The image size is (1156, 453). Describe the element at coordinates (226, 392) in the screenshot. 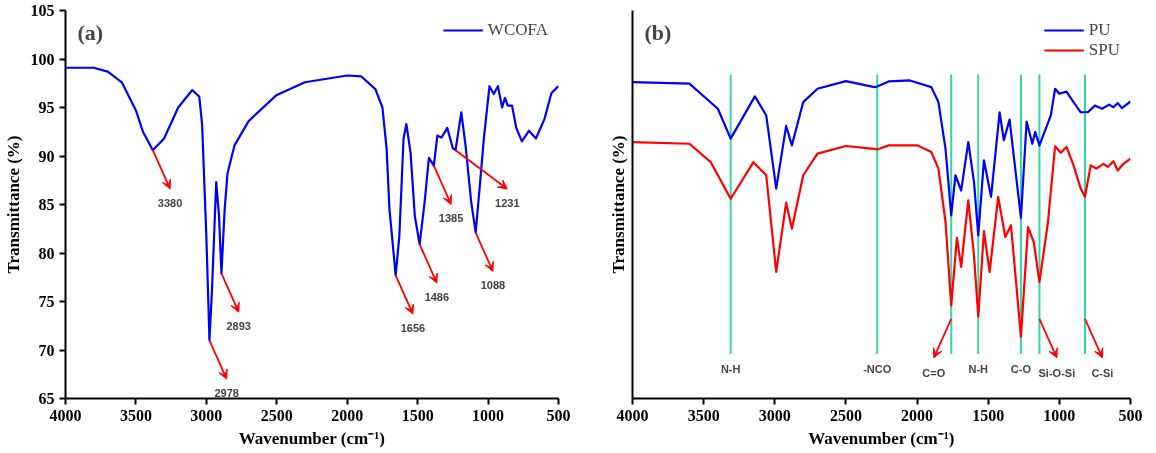

I see `annotation: 2978` at that location.